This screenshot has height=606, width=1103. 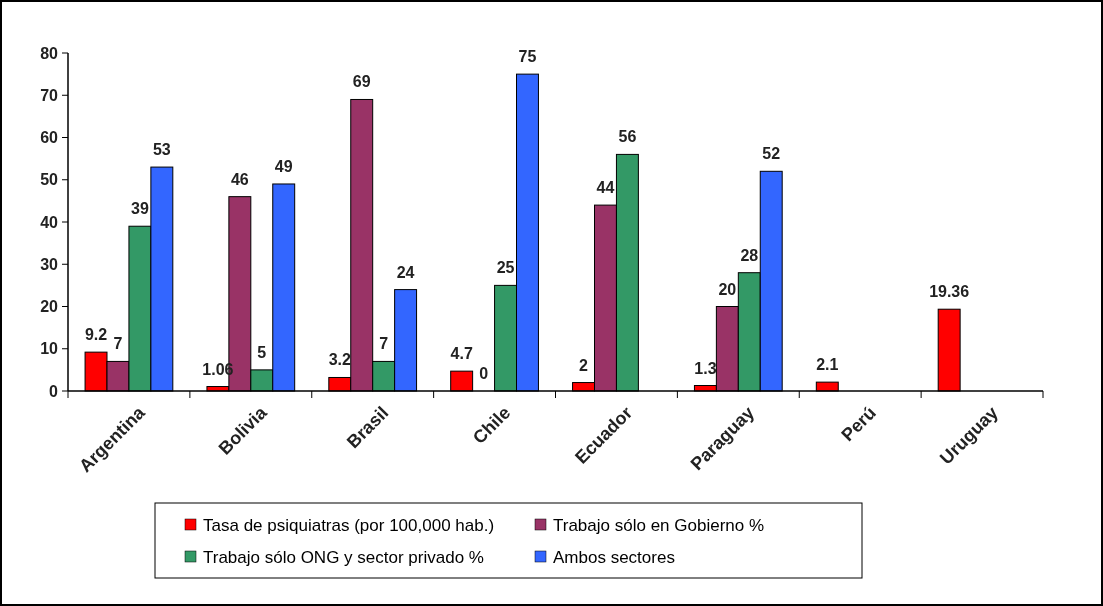 I want to click on data-label: 75, so click(x=527, y=57).